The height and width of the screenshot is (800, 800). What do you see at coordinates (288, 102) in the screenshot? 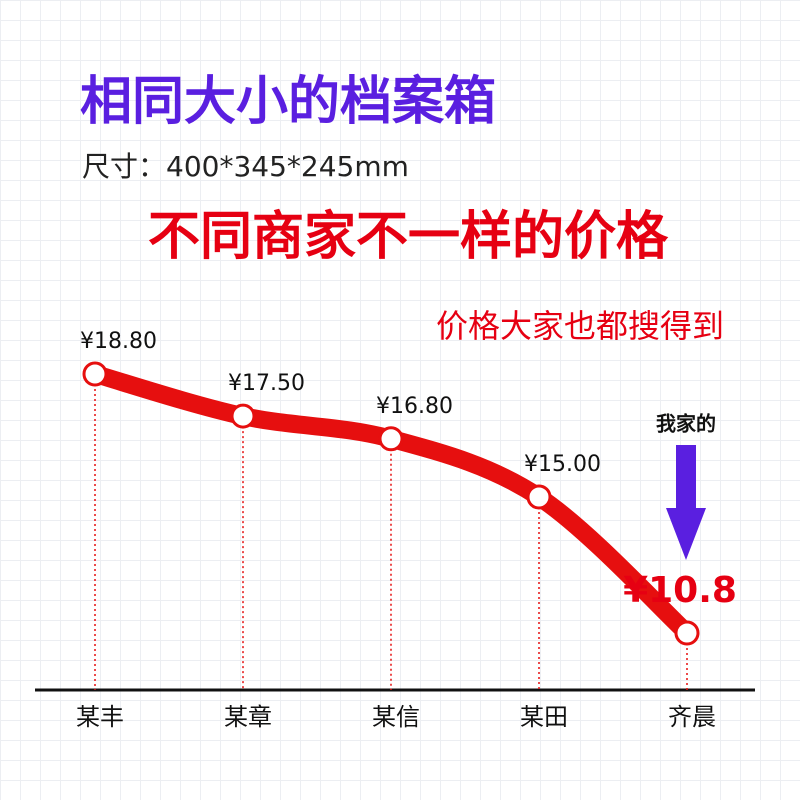
I see `title: 相同大小的档案箱` at bounding box center [288, 102].